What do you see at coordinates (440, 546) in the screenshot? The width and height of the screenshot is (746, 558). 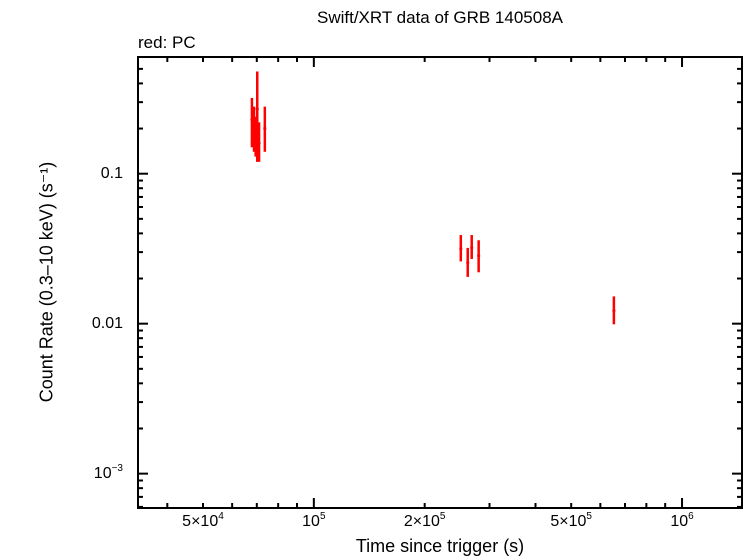 I see `x-axis-label: Time since trigger (s)` at bounding box center [440, 546].